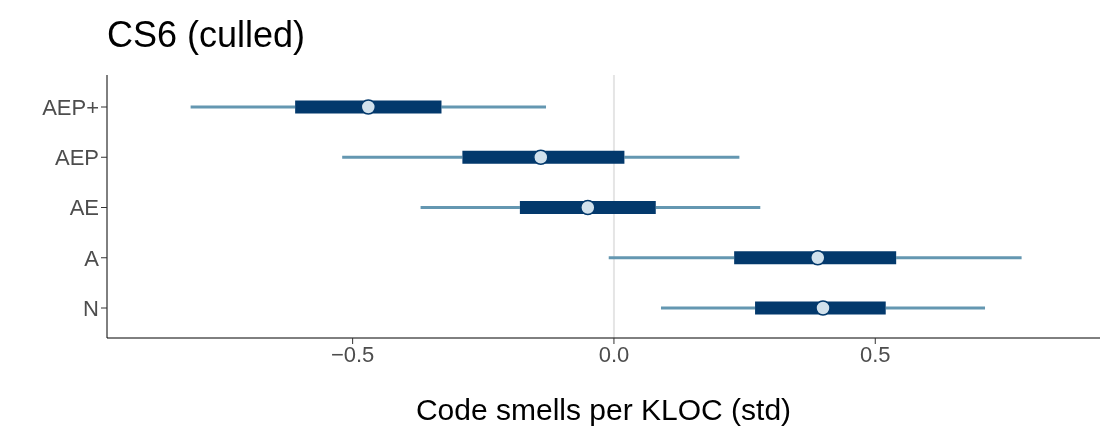  Describe the element at coordinates (70, 107) in the screenshot. I see `y-tick-label: AEP+` at that location.